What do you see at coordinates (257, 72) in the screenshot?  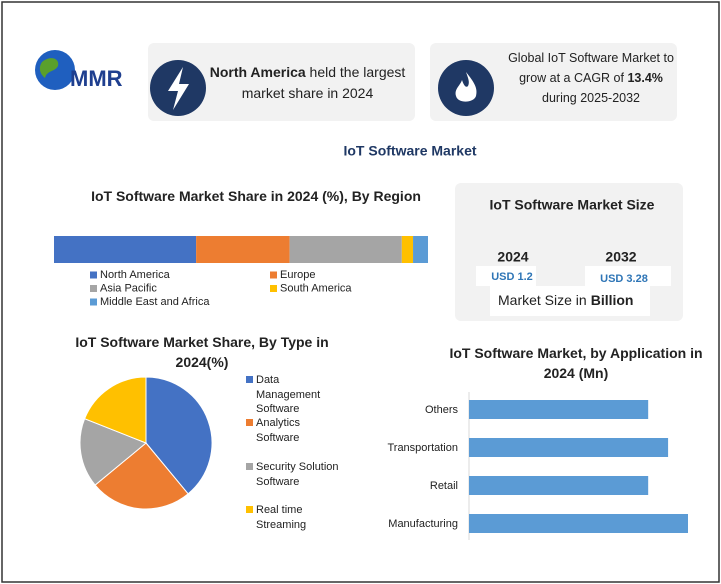 I see `info-bold: North America` at bounding box center [257, 72].